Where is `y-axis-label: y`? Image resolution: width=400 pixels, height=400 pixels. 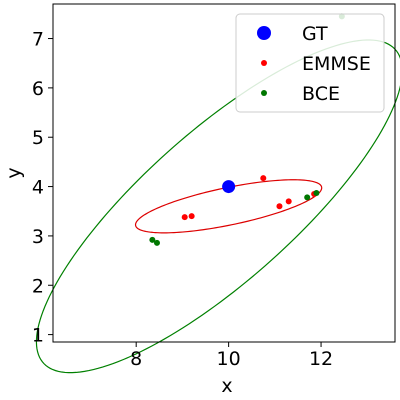
y-axis-label: y is located at coordinates (14, 172).